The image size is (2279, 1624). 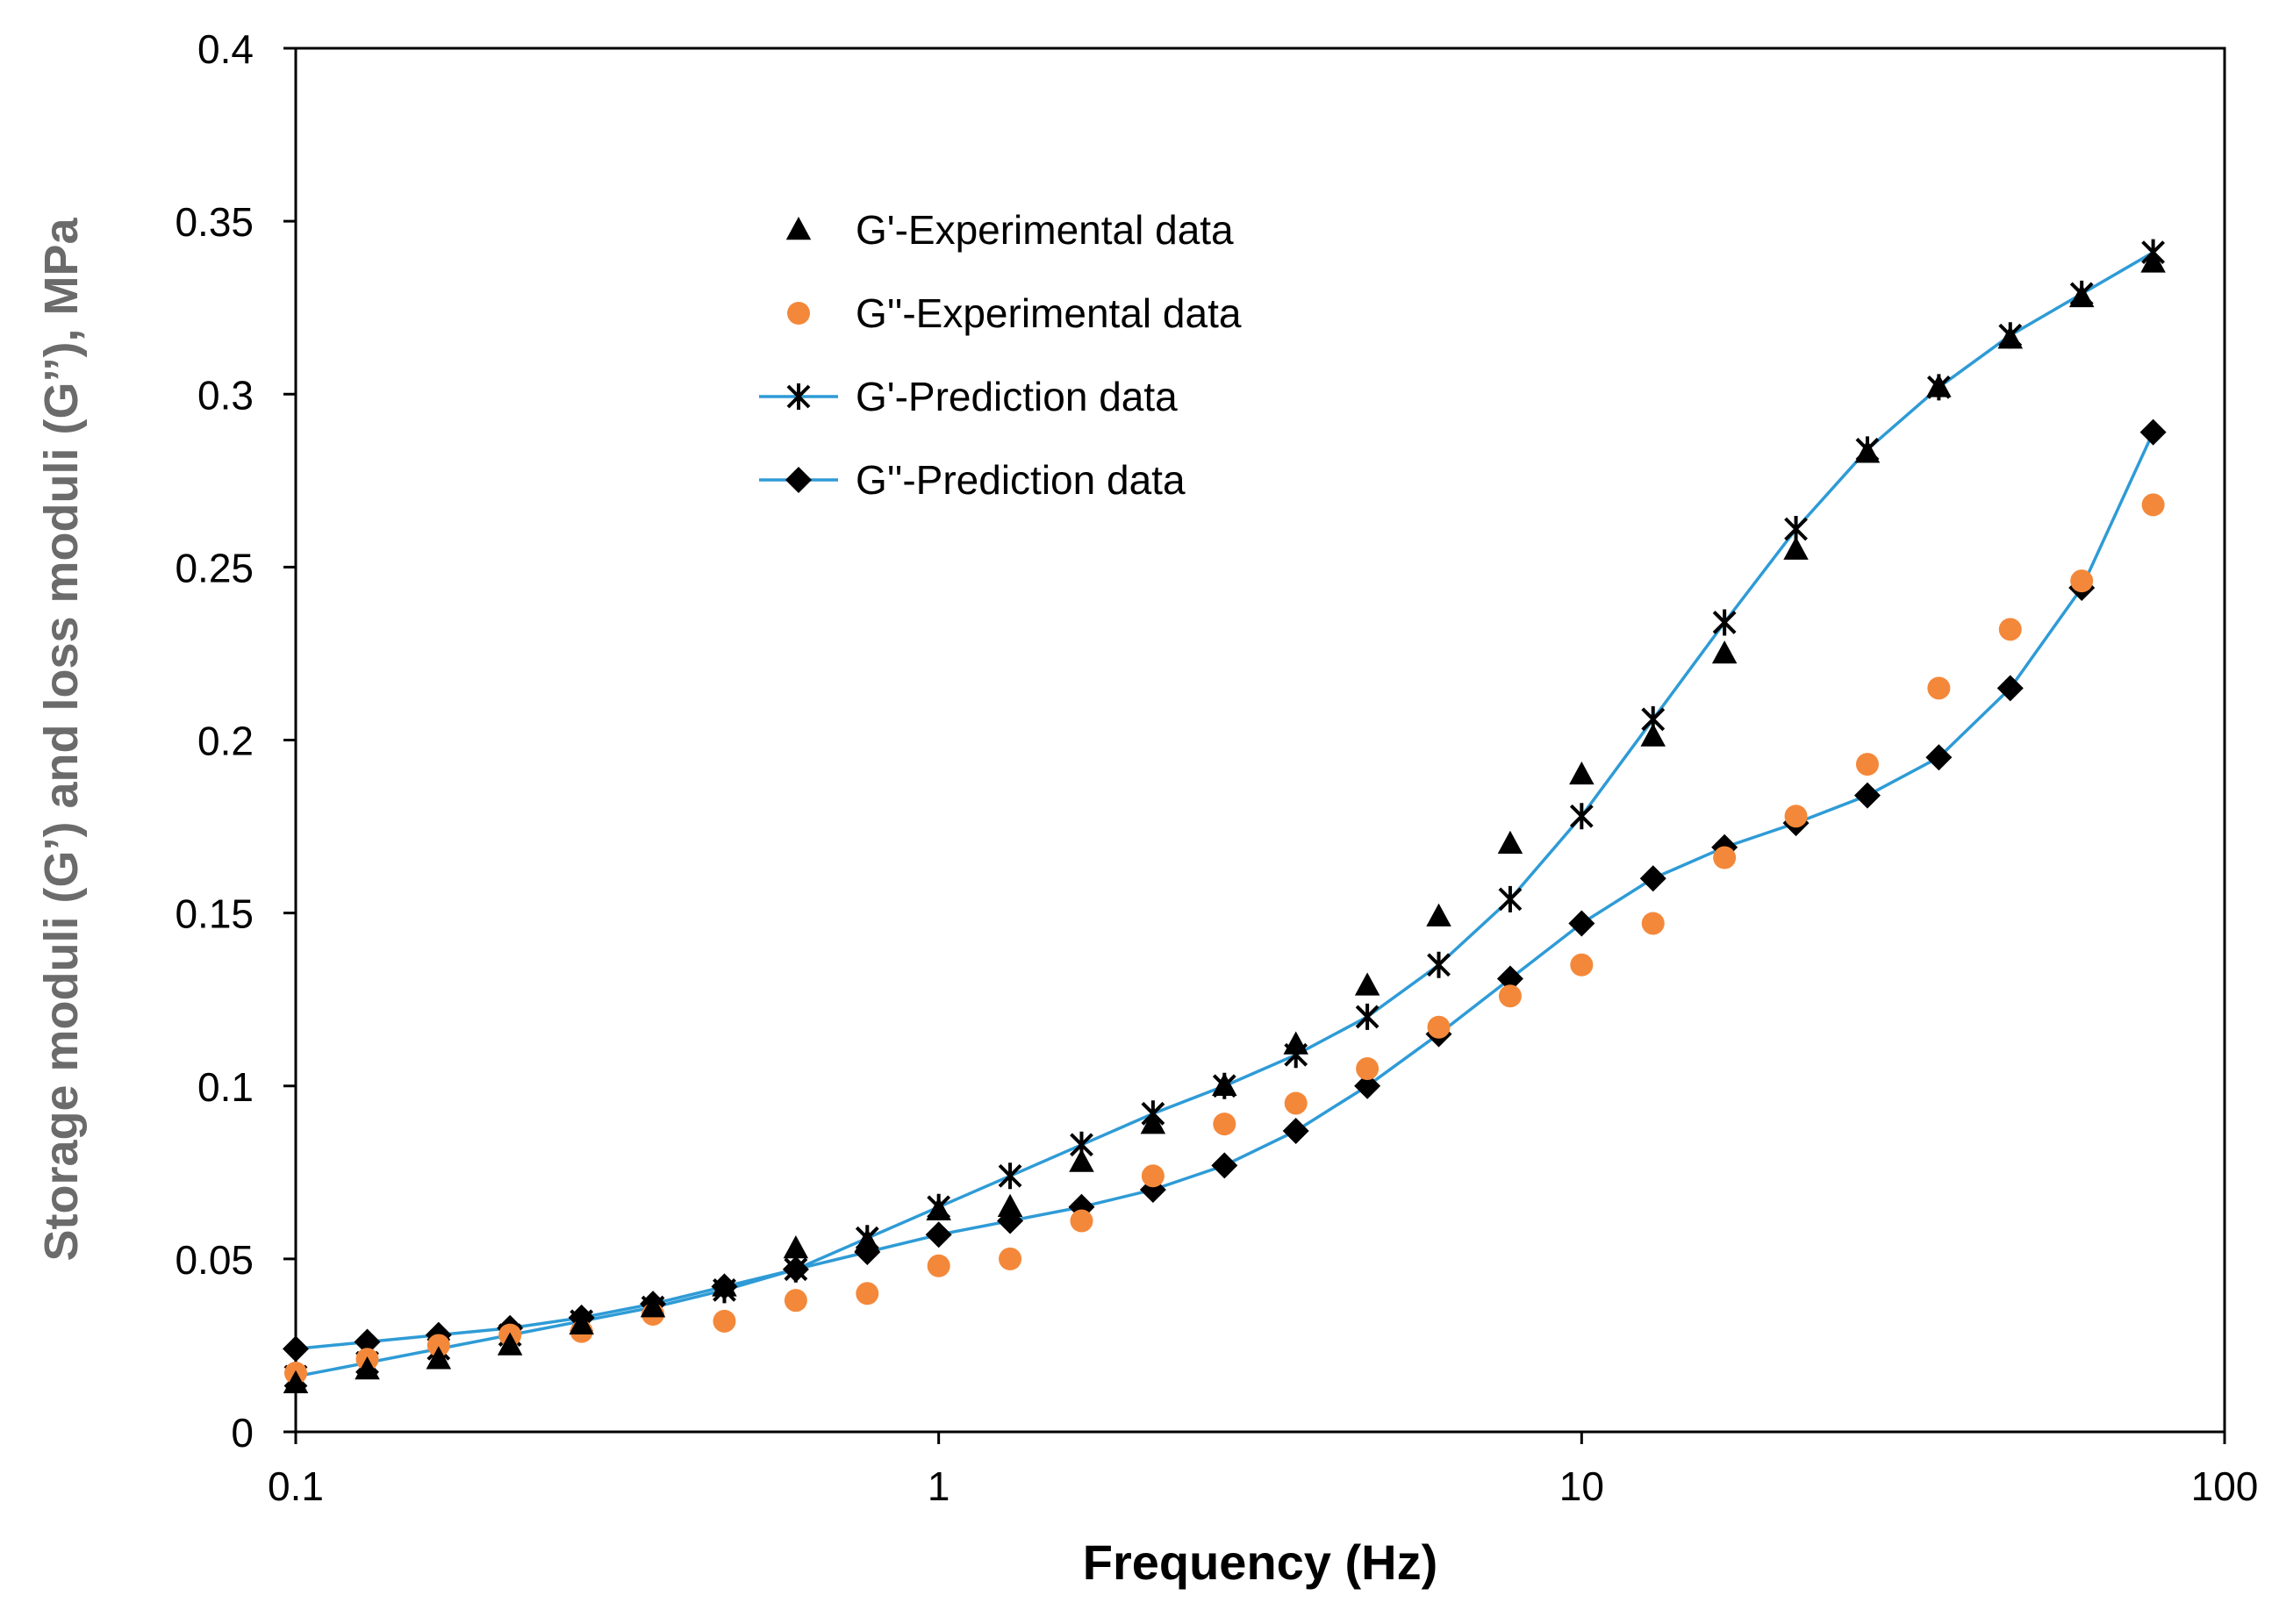 I want to click on y-tick-label: 0.1, so click(x=225, y=1087).